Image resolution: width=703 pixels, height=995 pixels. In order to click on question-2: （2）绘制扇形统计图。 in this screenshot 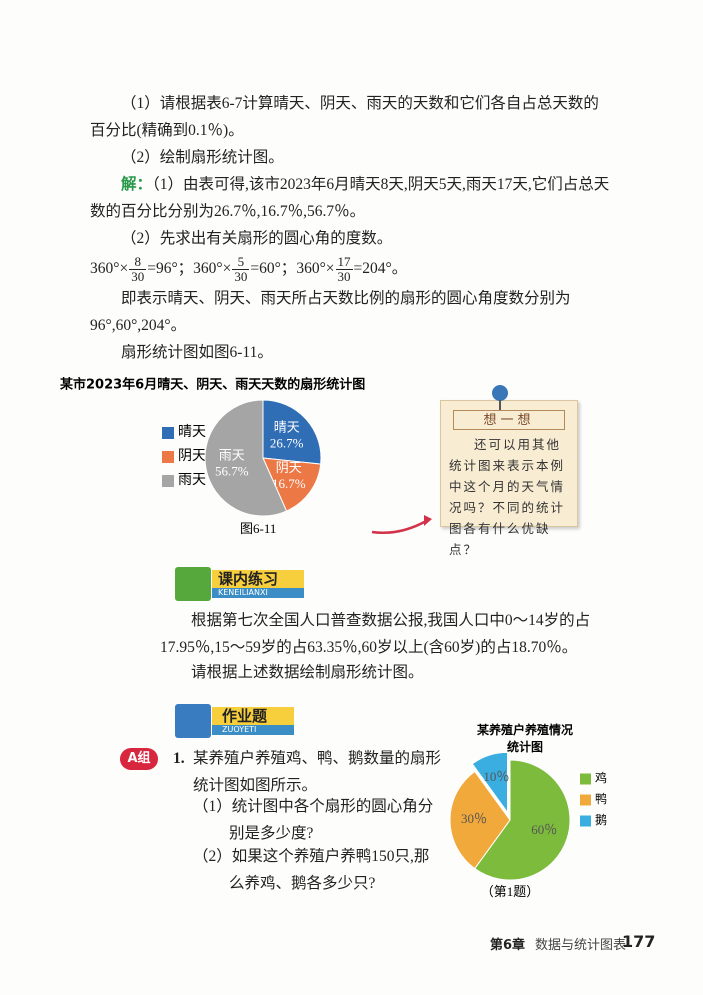, I will do `click(202, 157)`.